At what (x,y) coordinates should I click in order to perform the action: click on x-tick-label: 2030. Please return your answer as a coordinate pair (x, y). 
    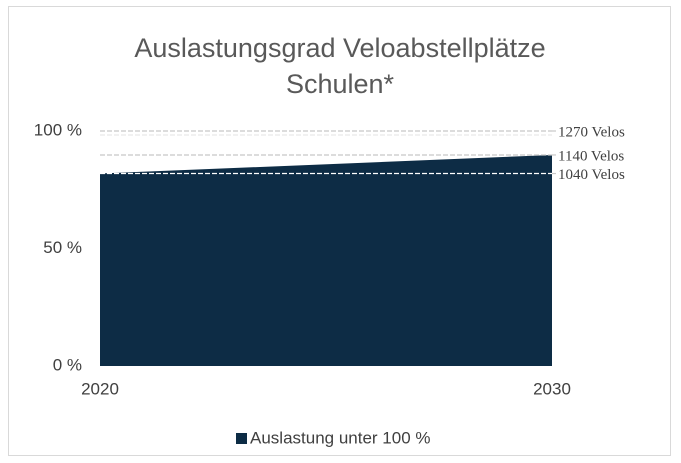
    Looking at the image, I should click on (552, 388).